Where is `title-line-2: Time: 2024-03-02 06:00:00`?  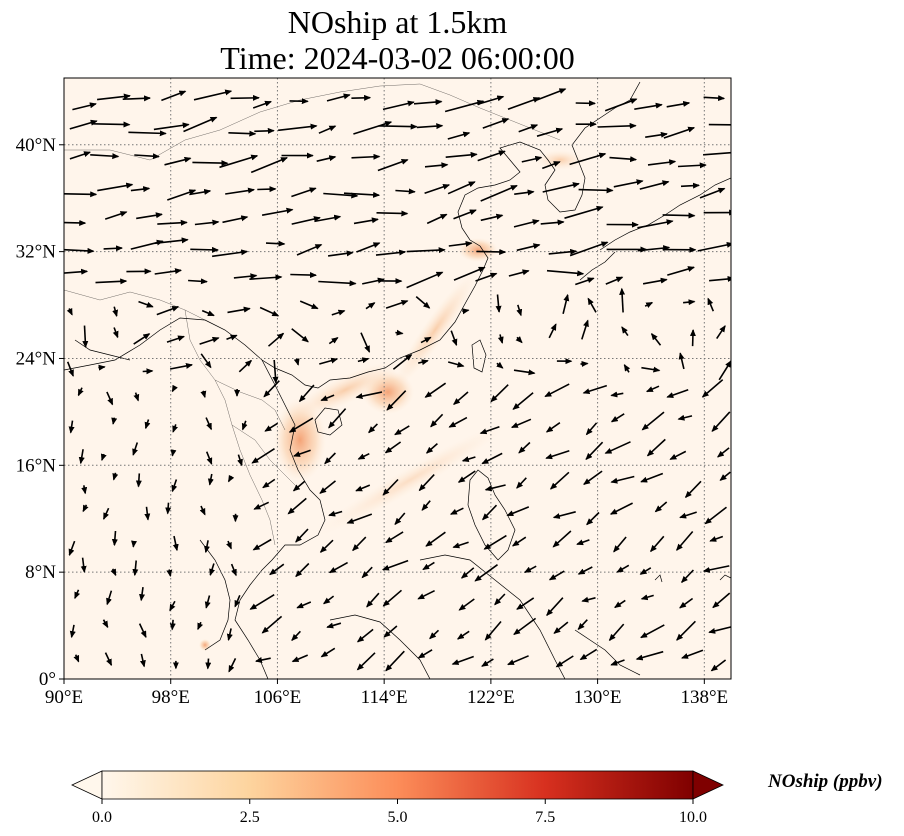 title-line-2: Time: 2024-03-02 06:00:00 is located at coordinates (397, 58).